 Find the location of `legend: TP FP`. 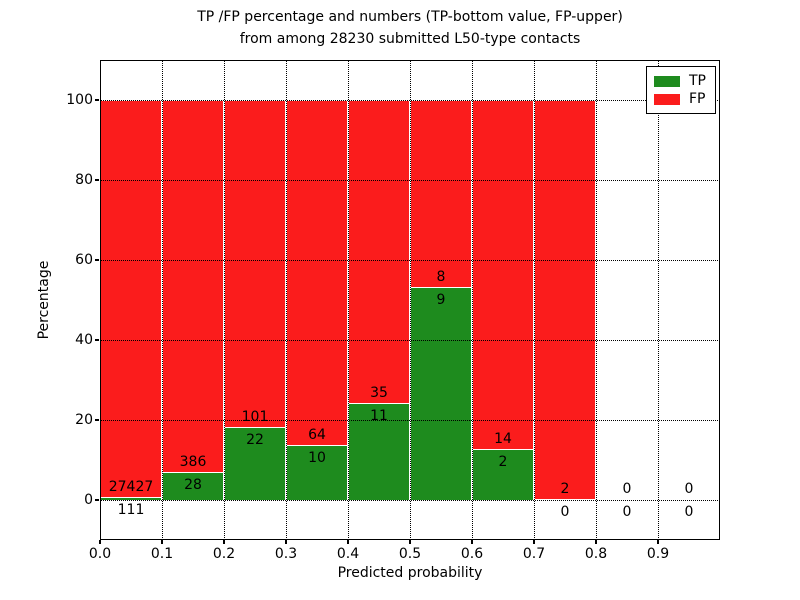

legend: TP FP is located at coordinates (681, 90).